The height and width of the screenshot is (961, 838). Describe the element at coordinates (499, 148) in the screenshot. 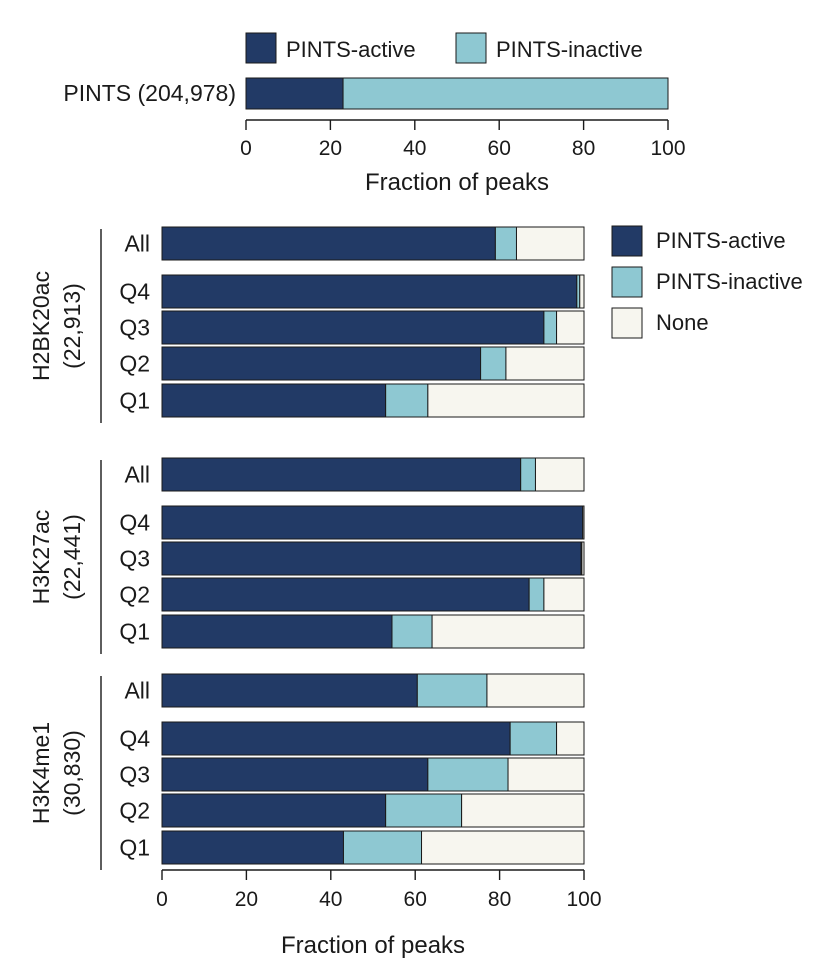

I see `top-x-tick-label-3: 60` at that location.